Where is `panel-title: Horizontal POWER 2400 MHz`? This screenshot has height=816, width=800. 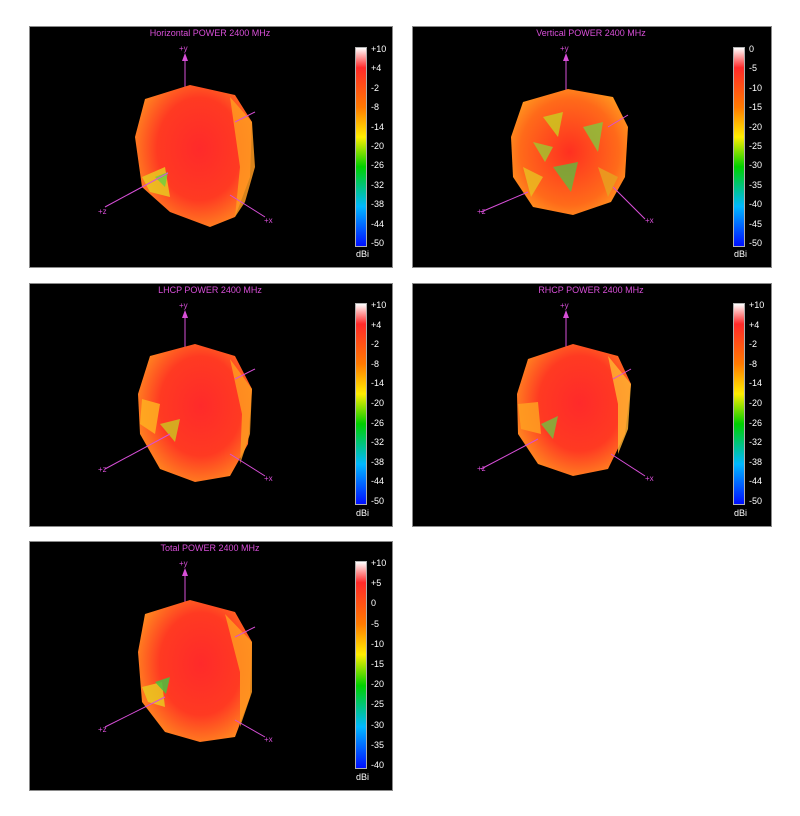 panel-title: Horizontal POWER 2400 MHz is located at coordinates (210, 33).